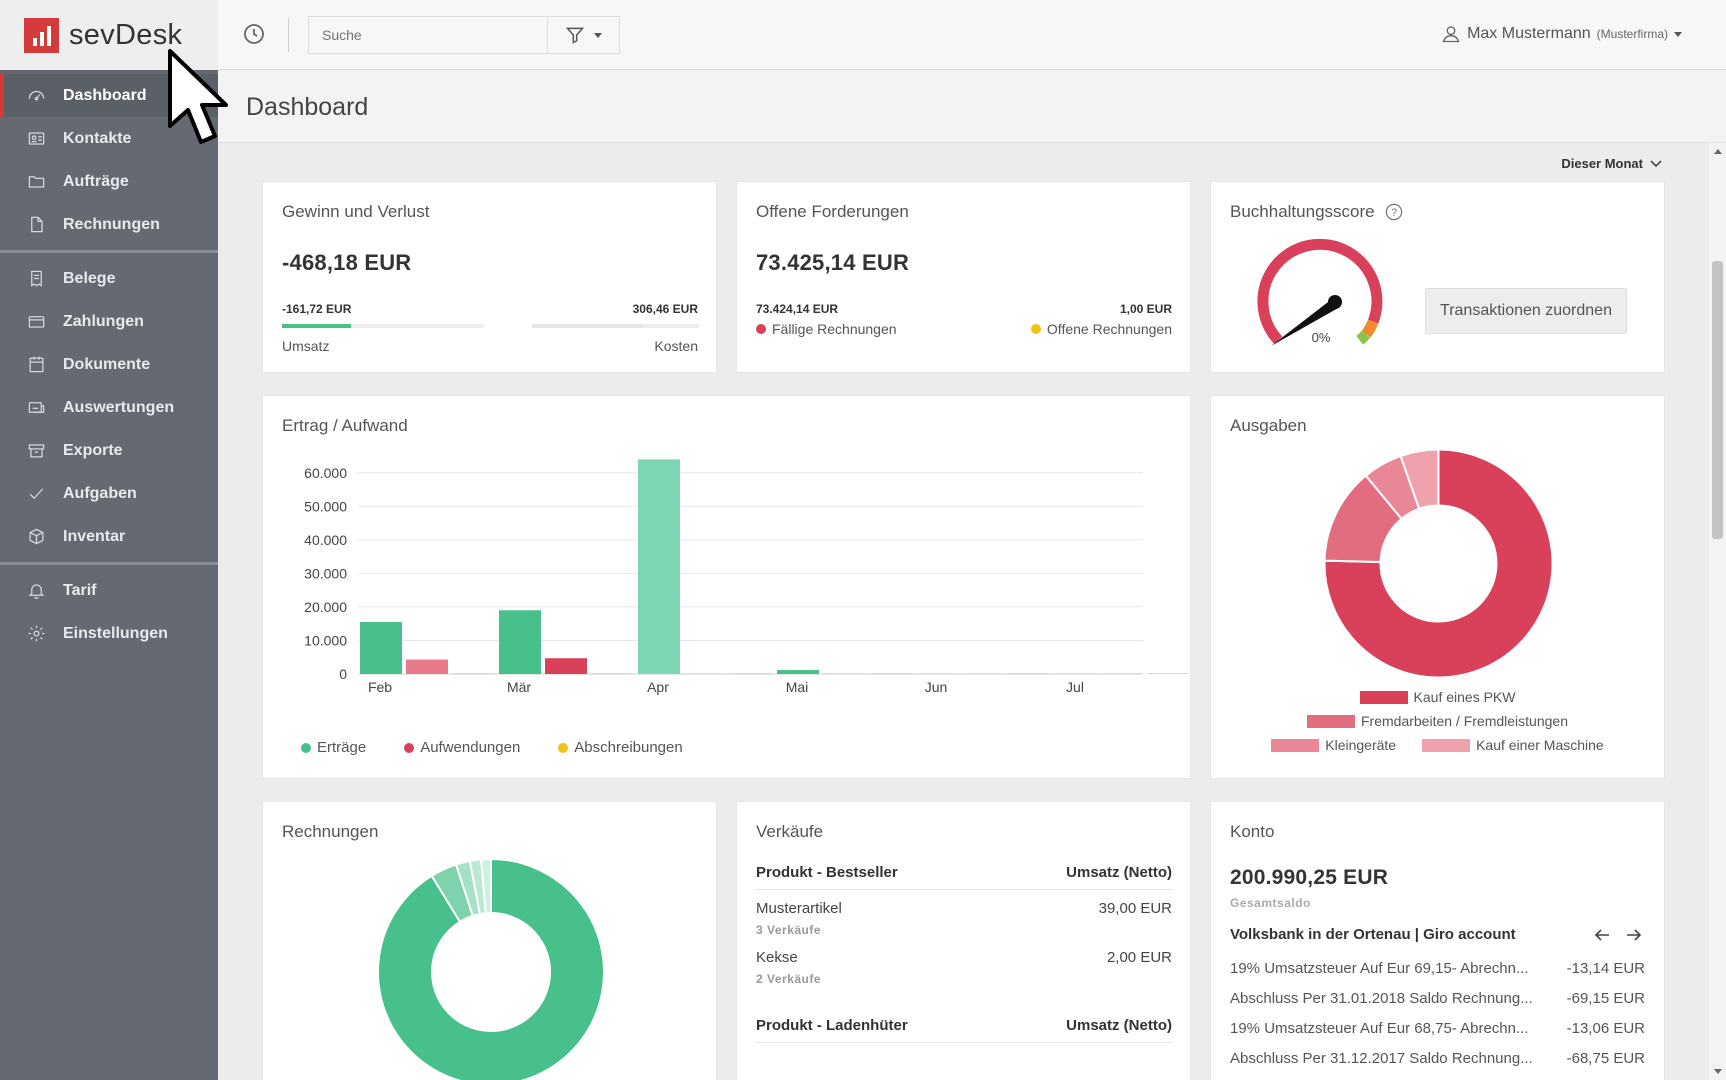 The width and height of the screenshot is (1726, 1080). I want to click on sidebar-item-belege: Belege, so click(109, 278).